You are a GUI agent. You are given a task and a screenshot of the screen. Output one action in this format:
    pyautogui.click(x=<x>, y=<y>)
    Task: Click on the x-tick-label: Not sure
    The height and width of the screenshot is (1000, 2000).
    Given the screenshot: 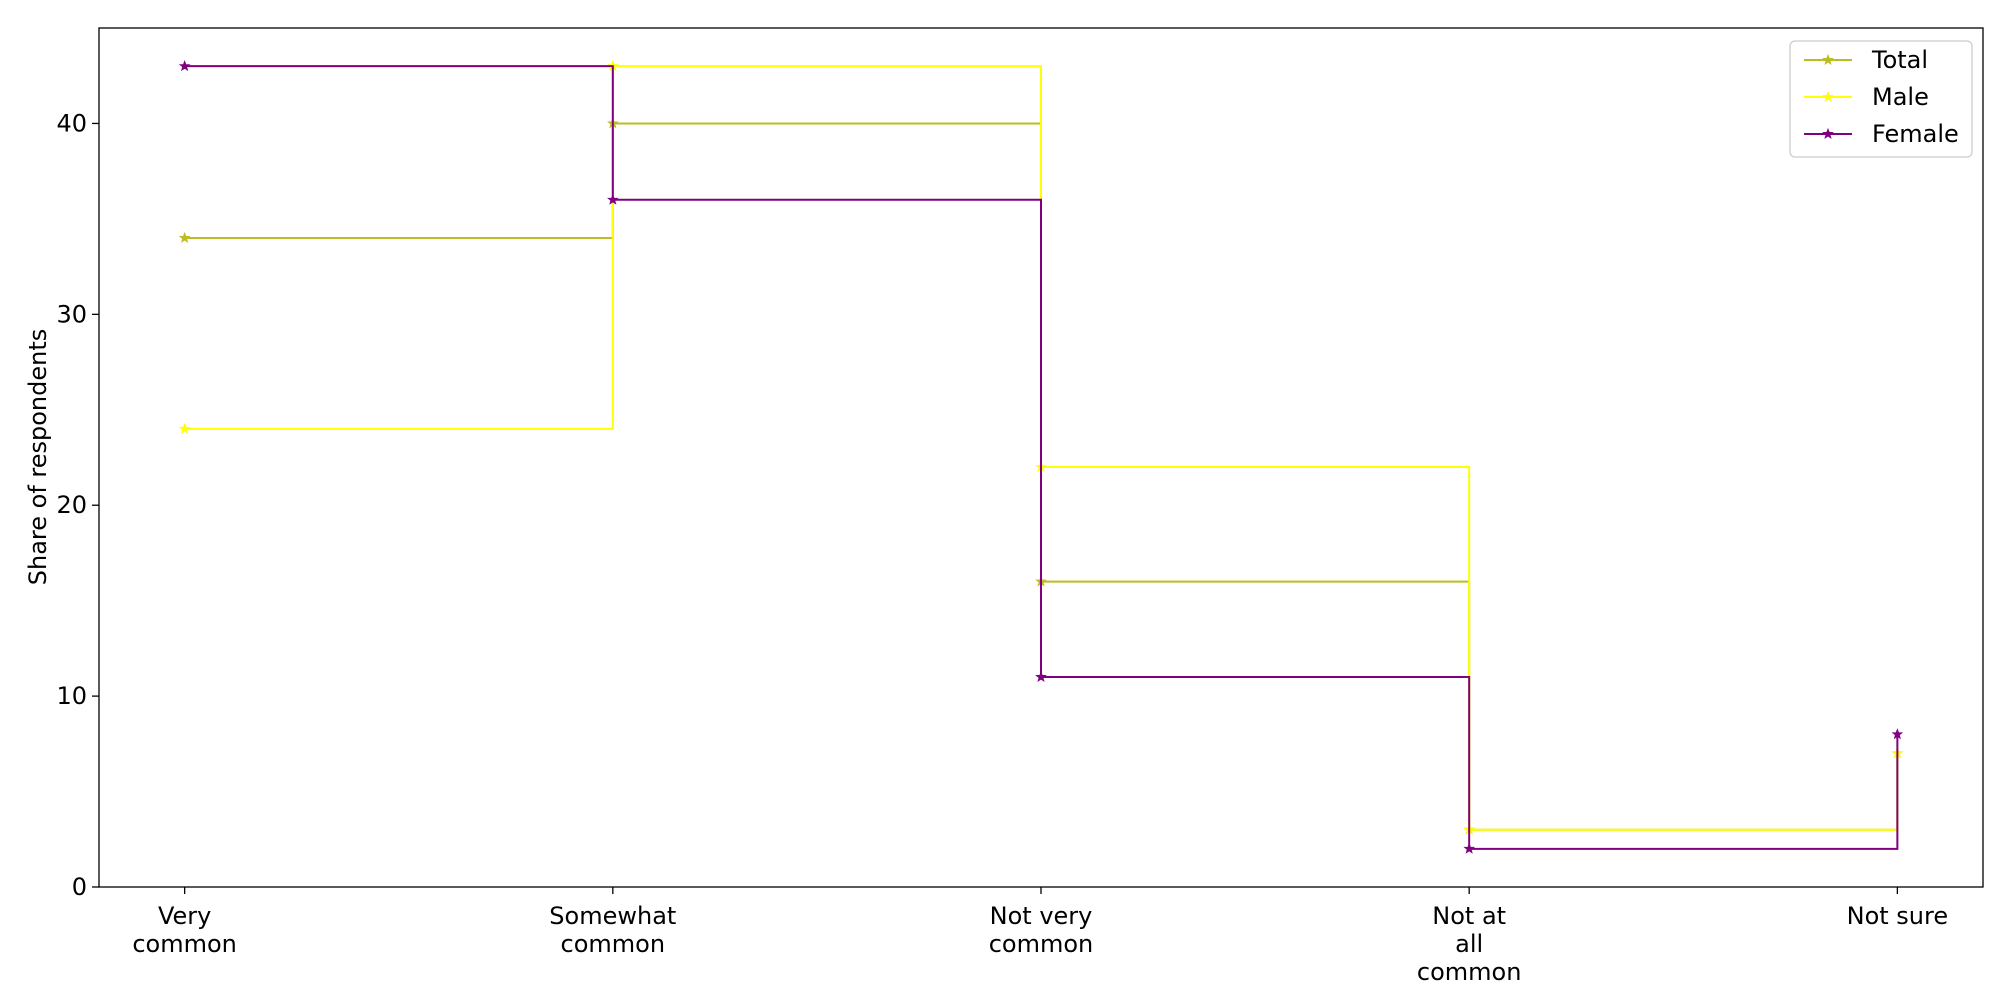 What is the action you would take?
    pyautogui.click(x=1898, y=916)
    